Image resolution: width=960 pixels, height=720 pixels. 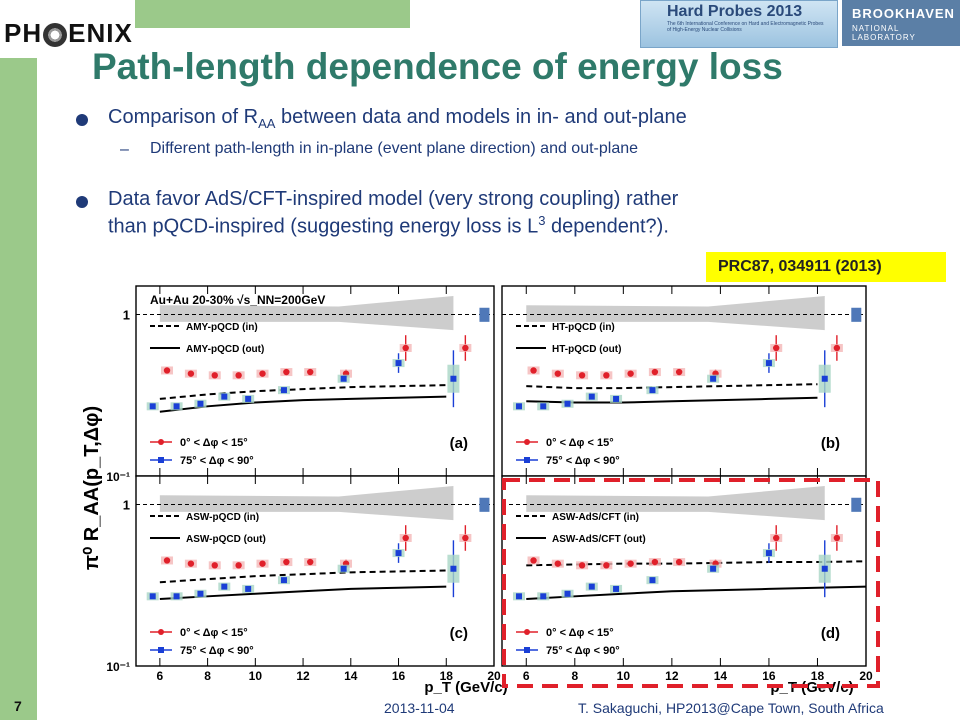 I want to click on x-tick-label: 12, so click(x=303, y=676).